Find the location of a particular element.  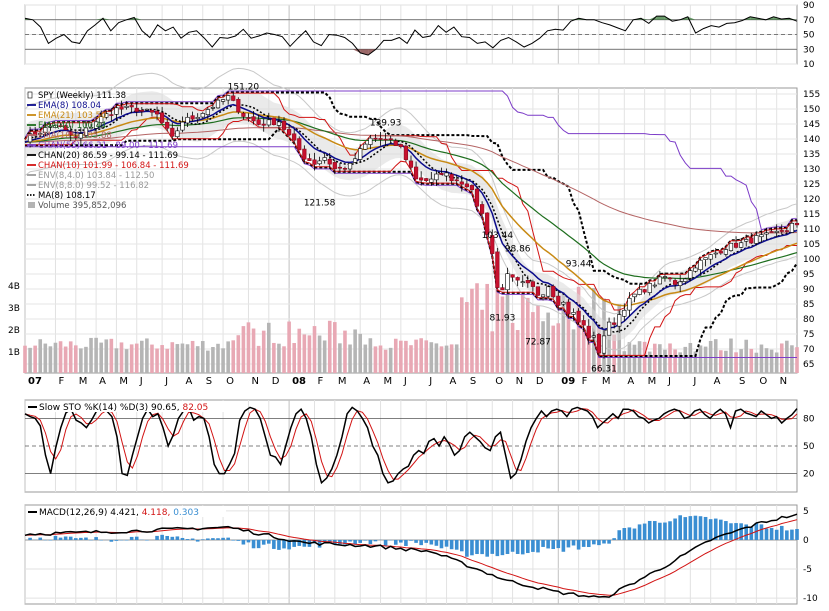

legend-label: SPY (Weekly) 111.38 is located at coordinates (82, 96).